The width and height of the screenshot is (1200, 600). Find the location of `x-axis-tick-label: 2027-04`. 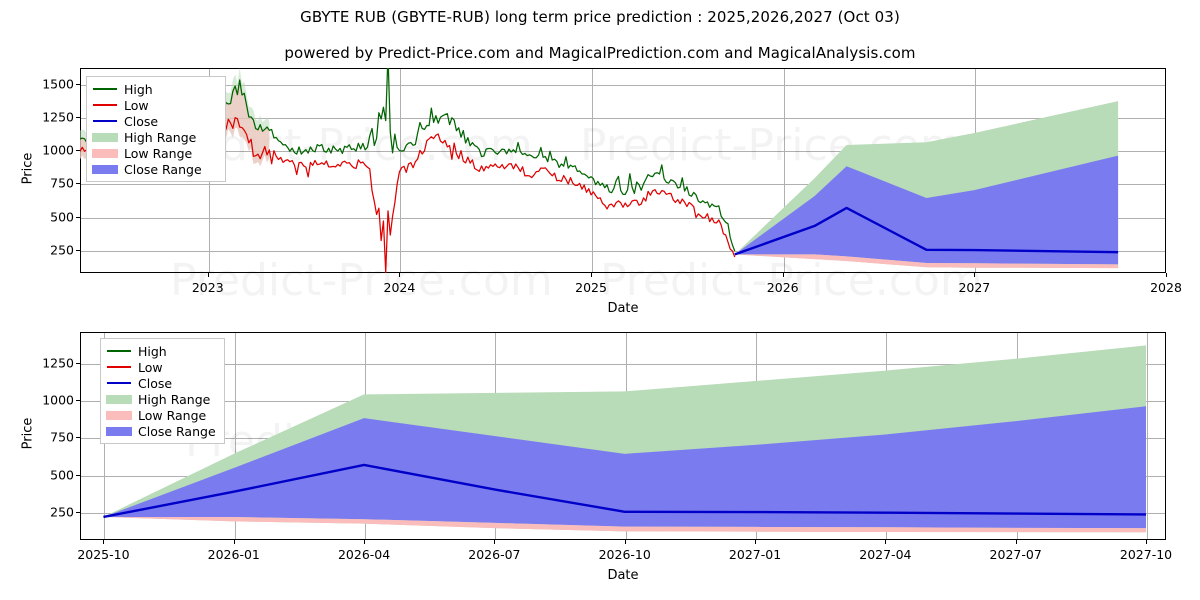

x-axis-tick-label: 2027-04 is located at coordinates (885, 554).